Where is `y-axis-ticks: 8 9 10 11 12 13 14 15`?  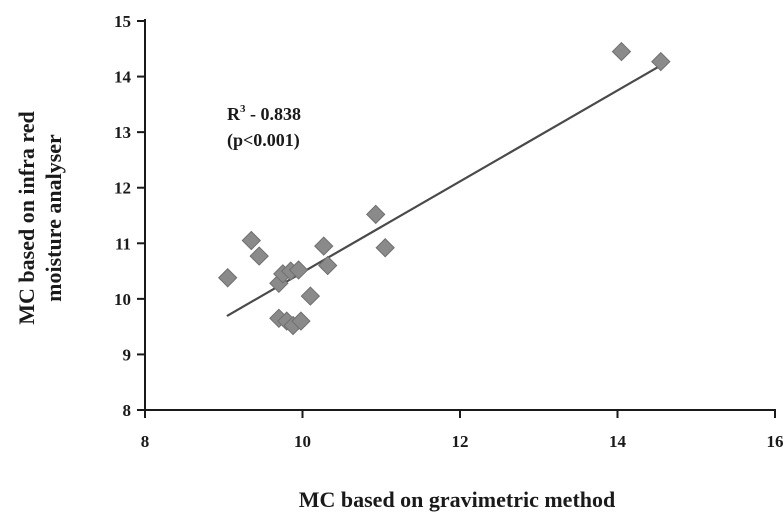 y-axis-ticks: 8 9 10 11 12 13 14 15 is located at coordinates (129, 216).